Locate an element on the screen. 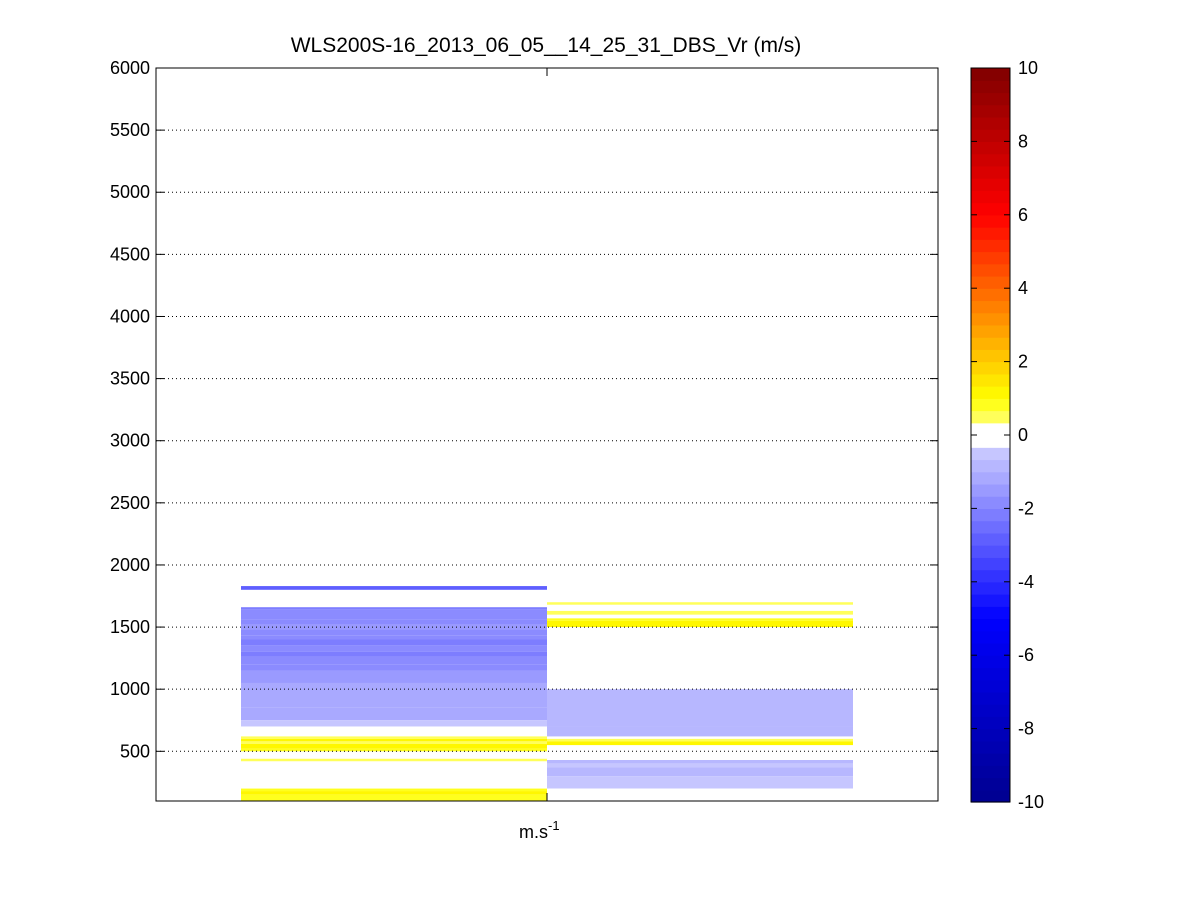  colorbar-tick-label: 0 is located at coordinates (1023, 435).